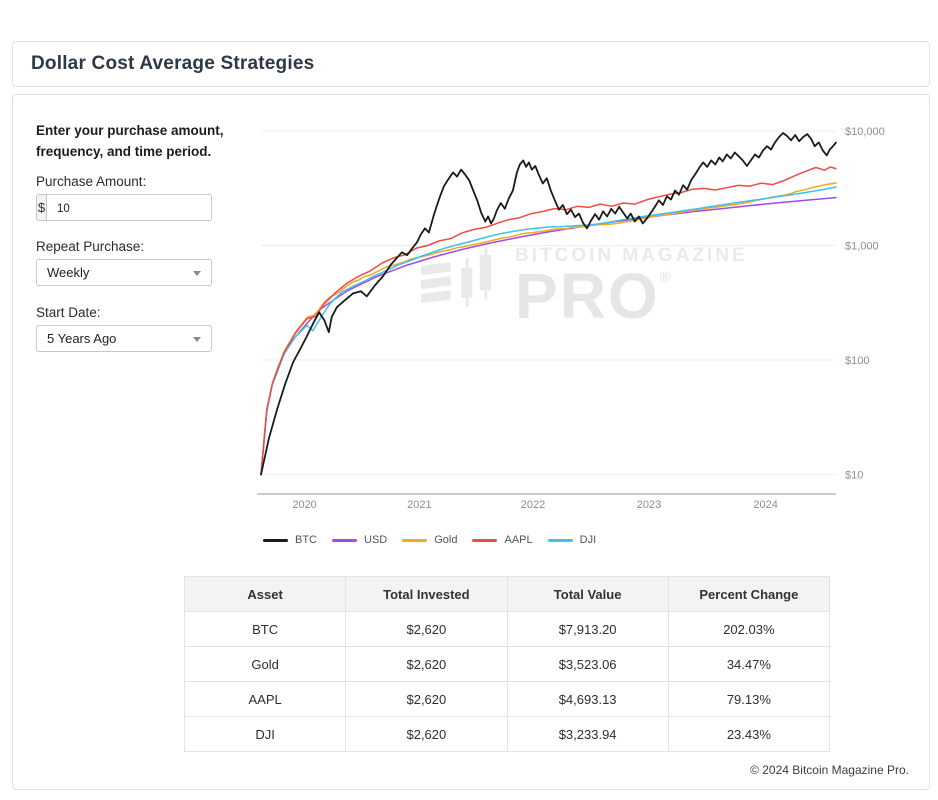 Image resolution: width=938 pixels, height=800 pixels. Describe the element at coordinates (290, 540) in the screenshot. I see `legend-item-btc: BTC` at that location.